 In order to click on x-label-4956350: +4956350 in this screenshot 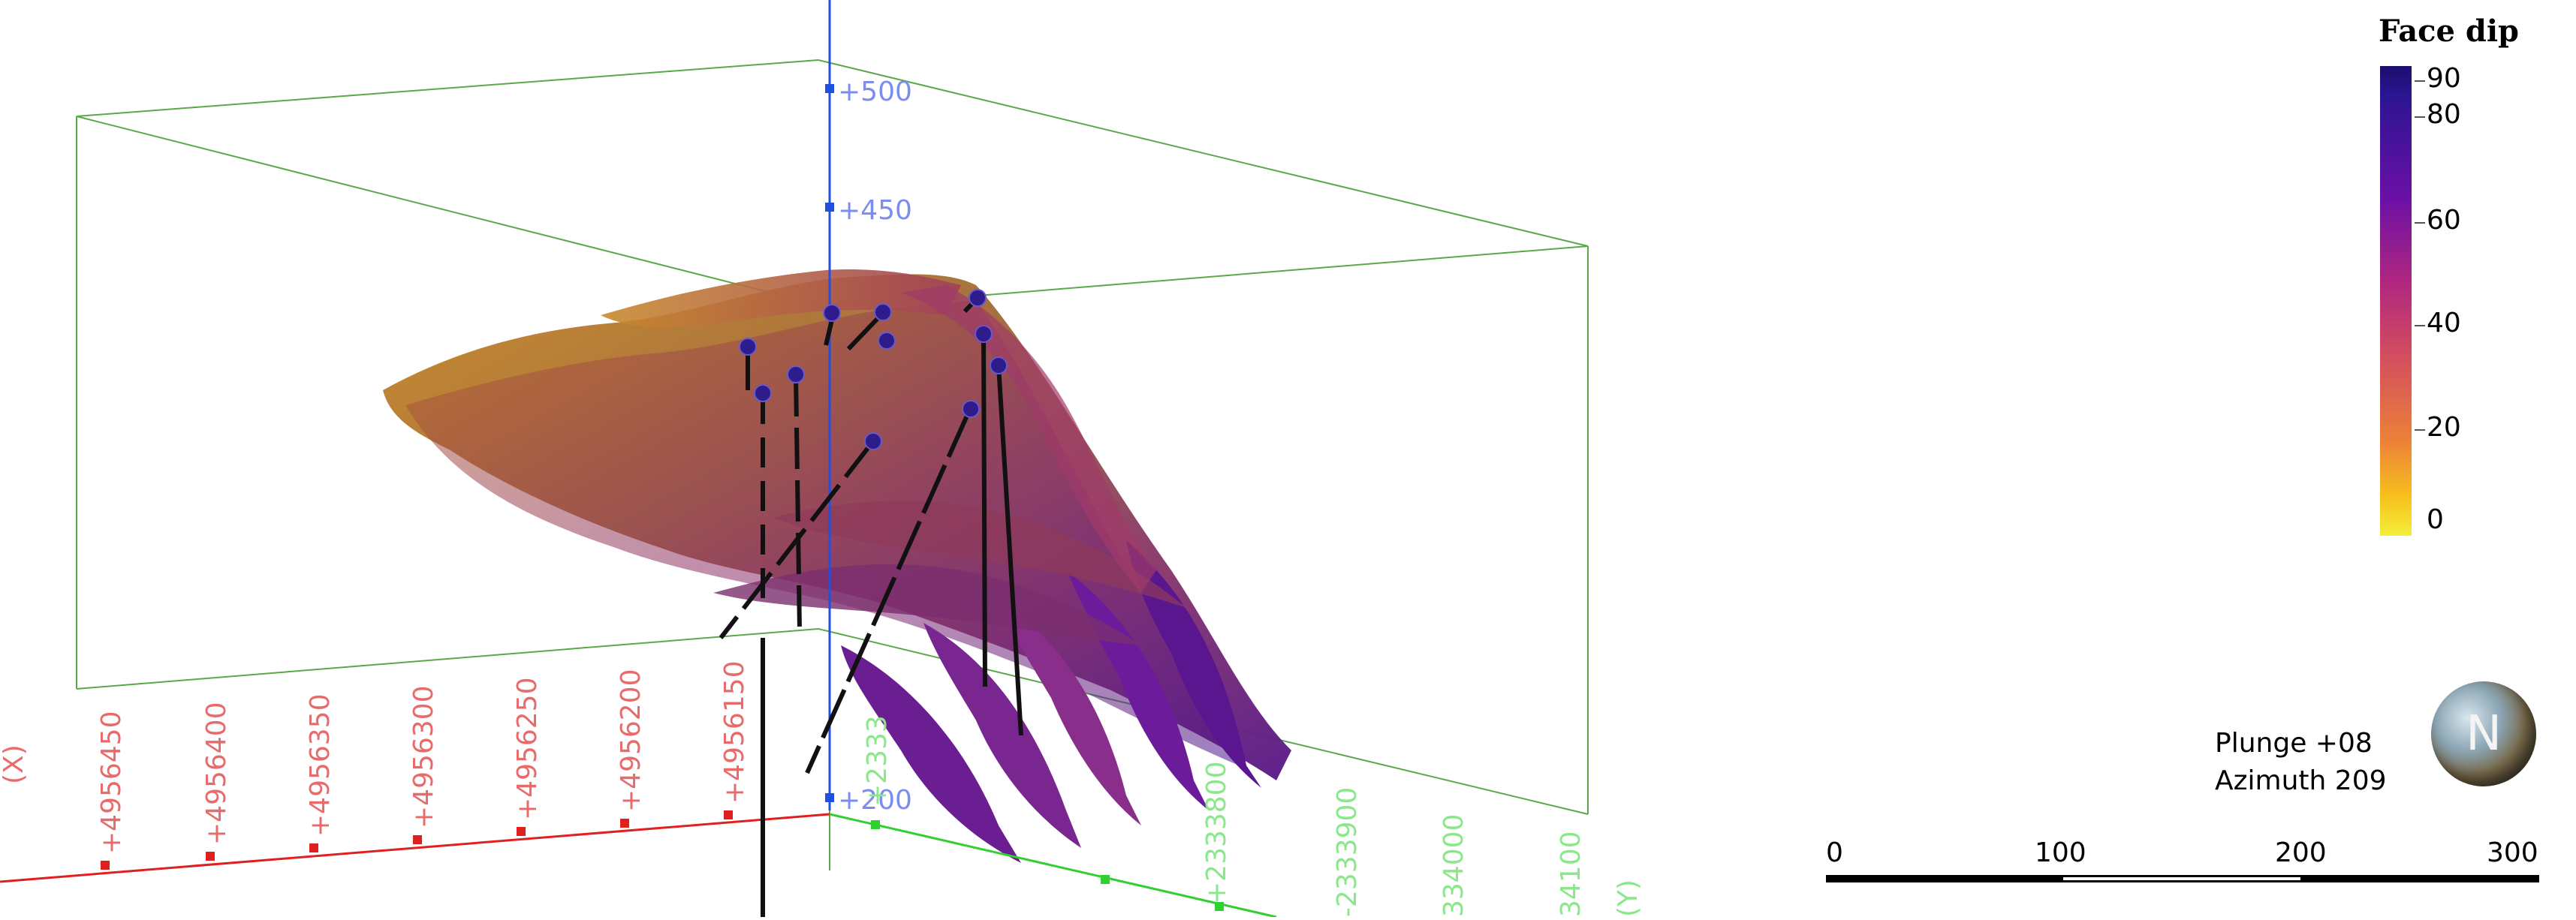, I will do `click(320, 765)`.